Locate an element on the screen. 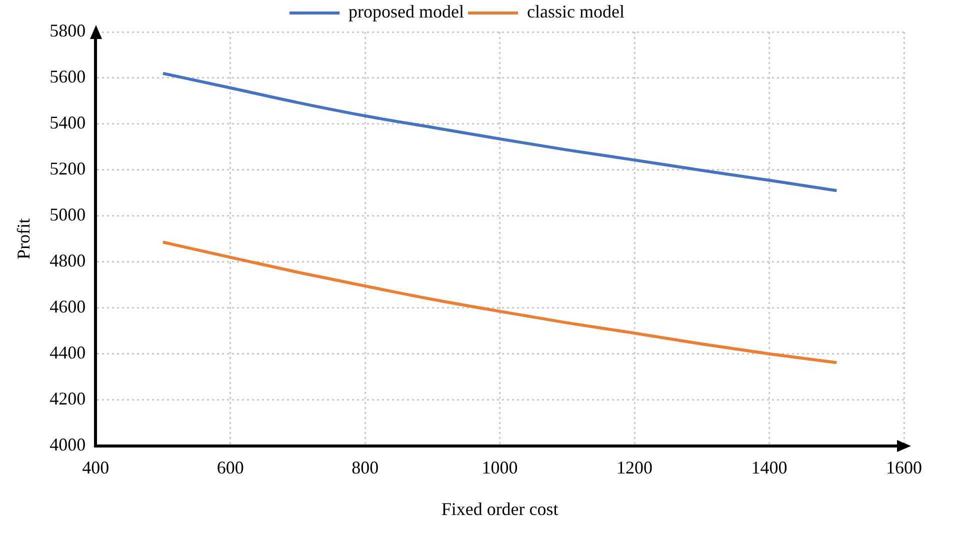 The width and height of the screenshot is (954, 535). y-tick-label: 5600 is located at coordinates (68, 76).